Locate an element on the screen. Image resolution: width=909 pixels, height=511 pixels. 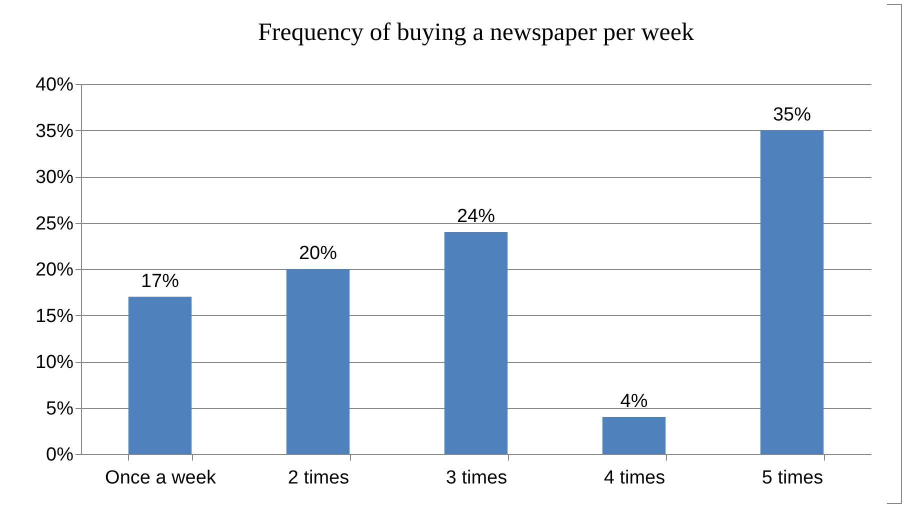
y-tick-label: 20% is located at coordinates (54, 270).